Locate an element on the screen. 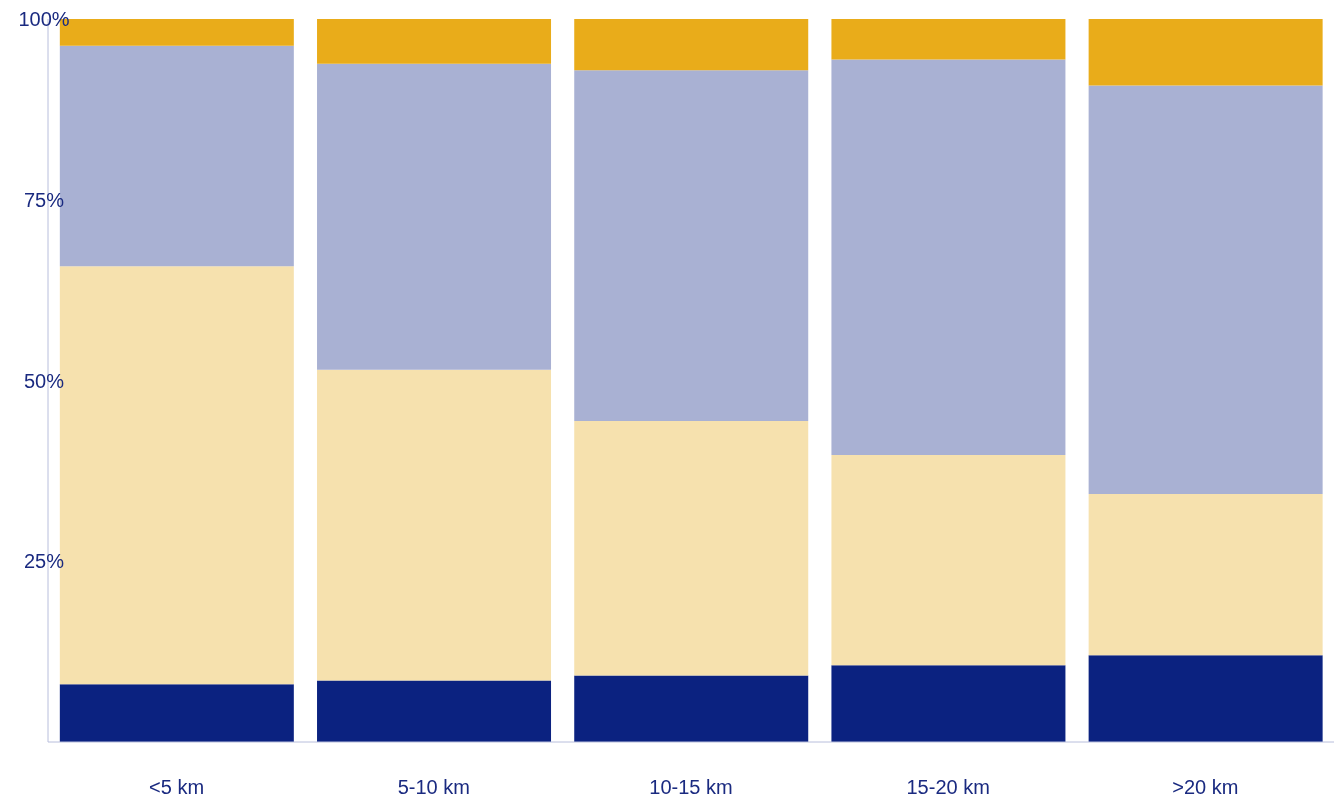 The image size is (1334, 803). y-tick-label: 75% is located at coordinates (44, 199).